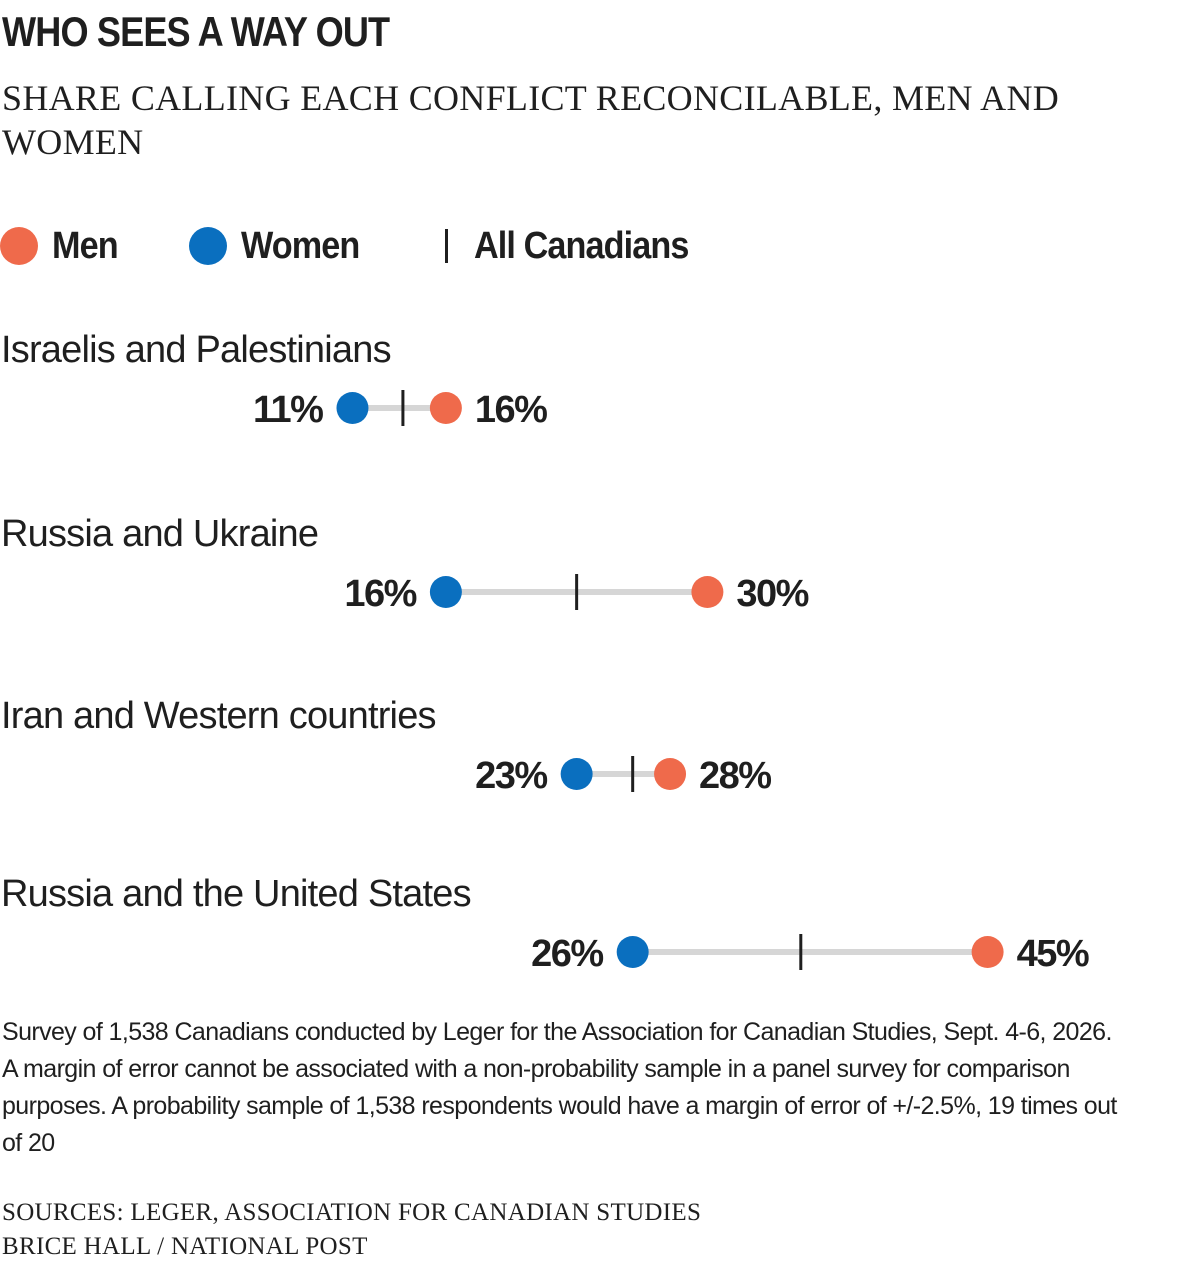 The width and height of the screenshot is (1200, 1281). What do you see at coordinates (236, 894) in the screenshot?
I see `row-category-label: Russia and the United States` at bounding box center [236, 894].